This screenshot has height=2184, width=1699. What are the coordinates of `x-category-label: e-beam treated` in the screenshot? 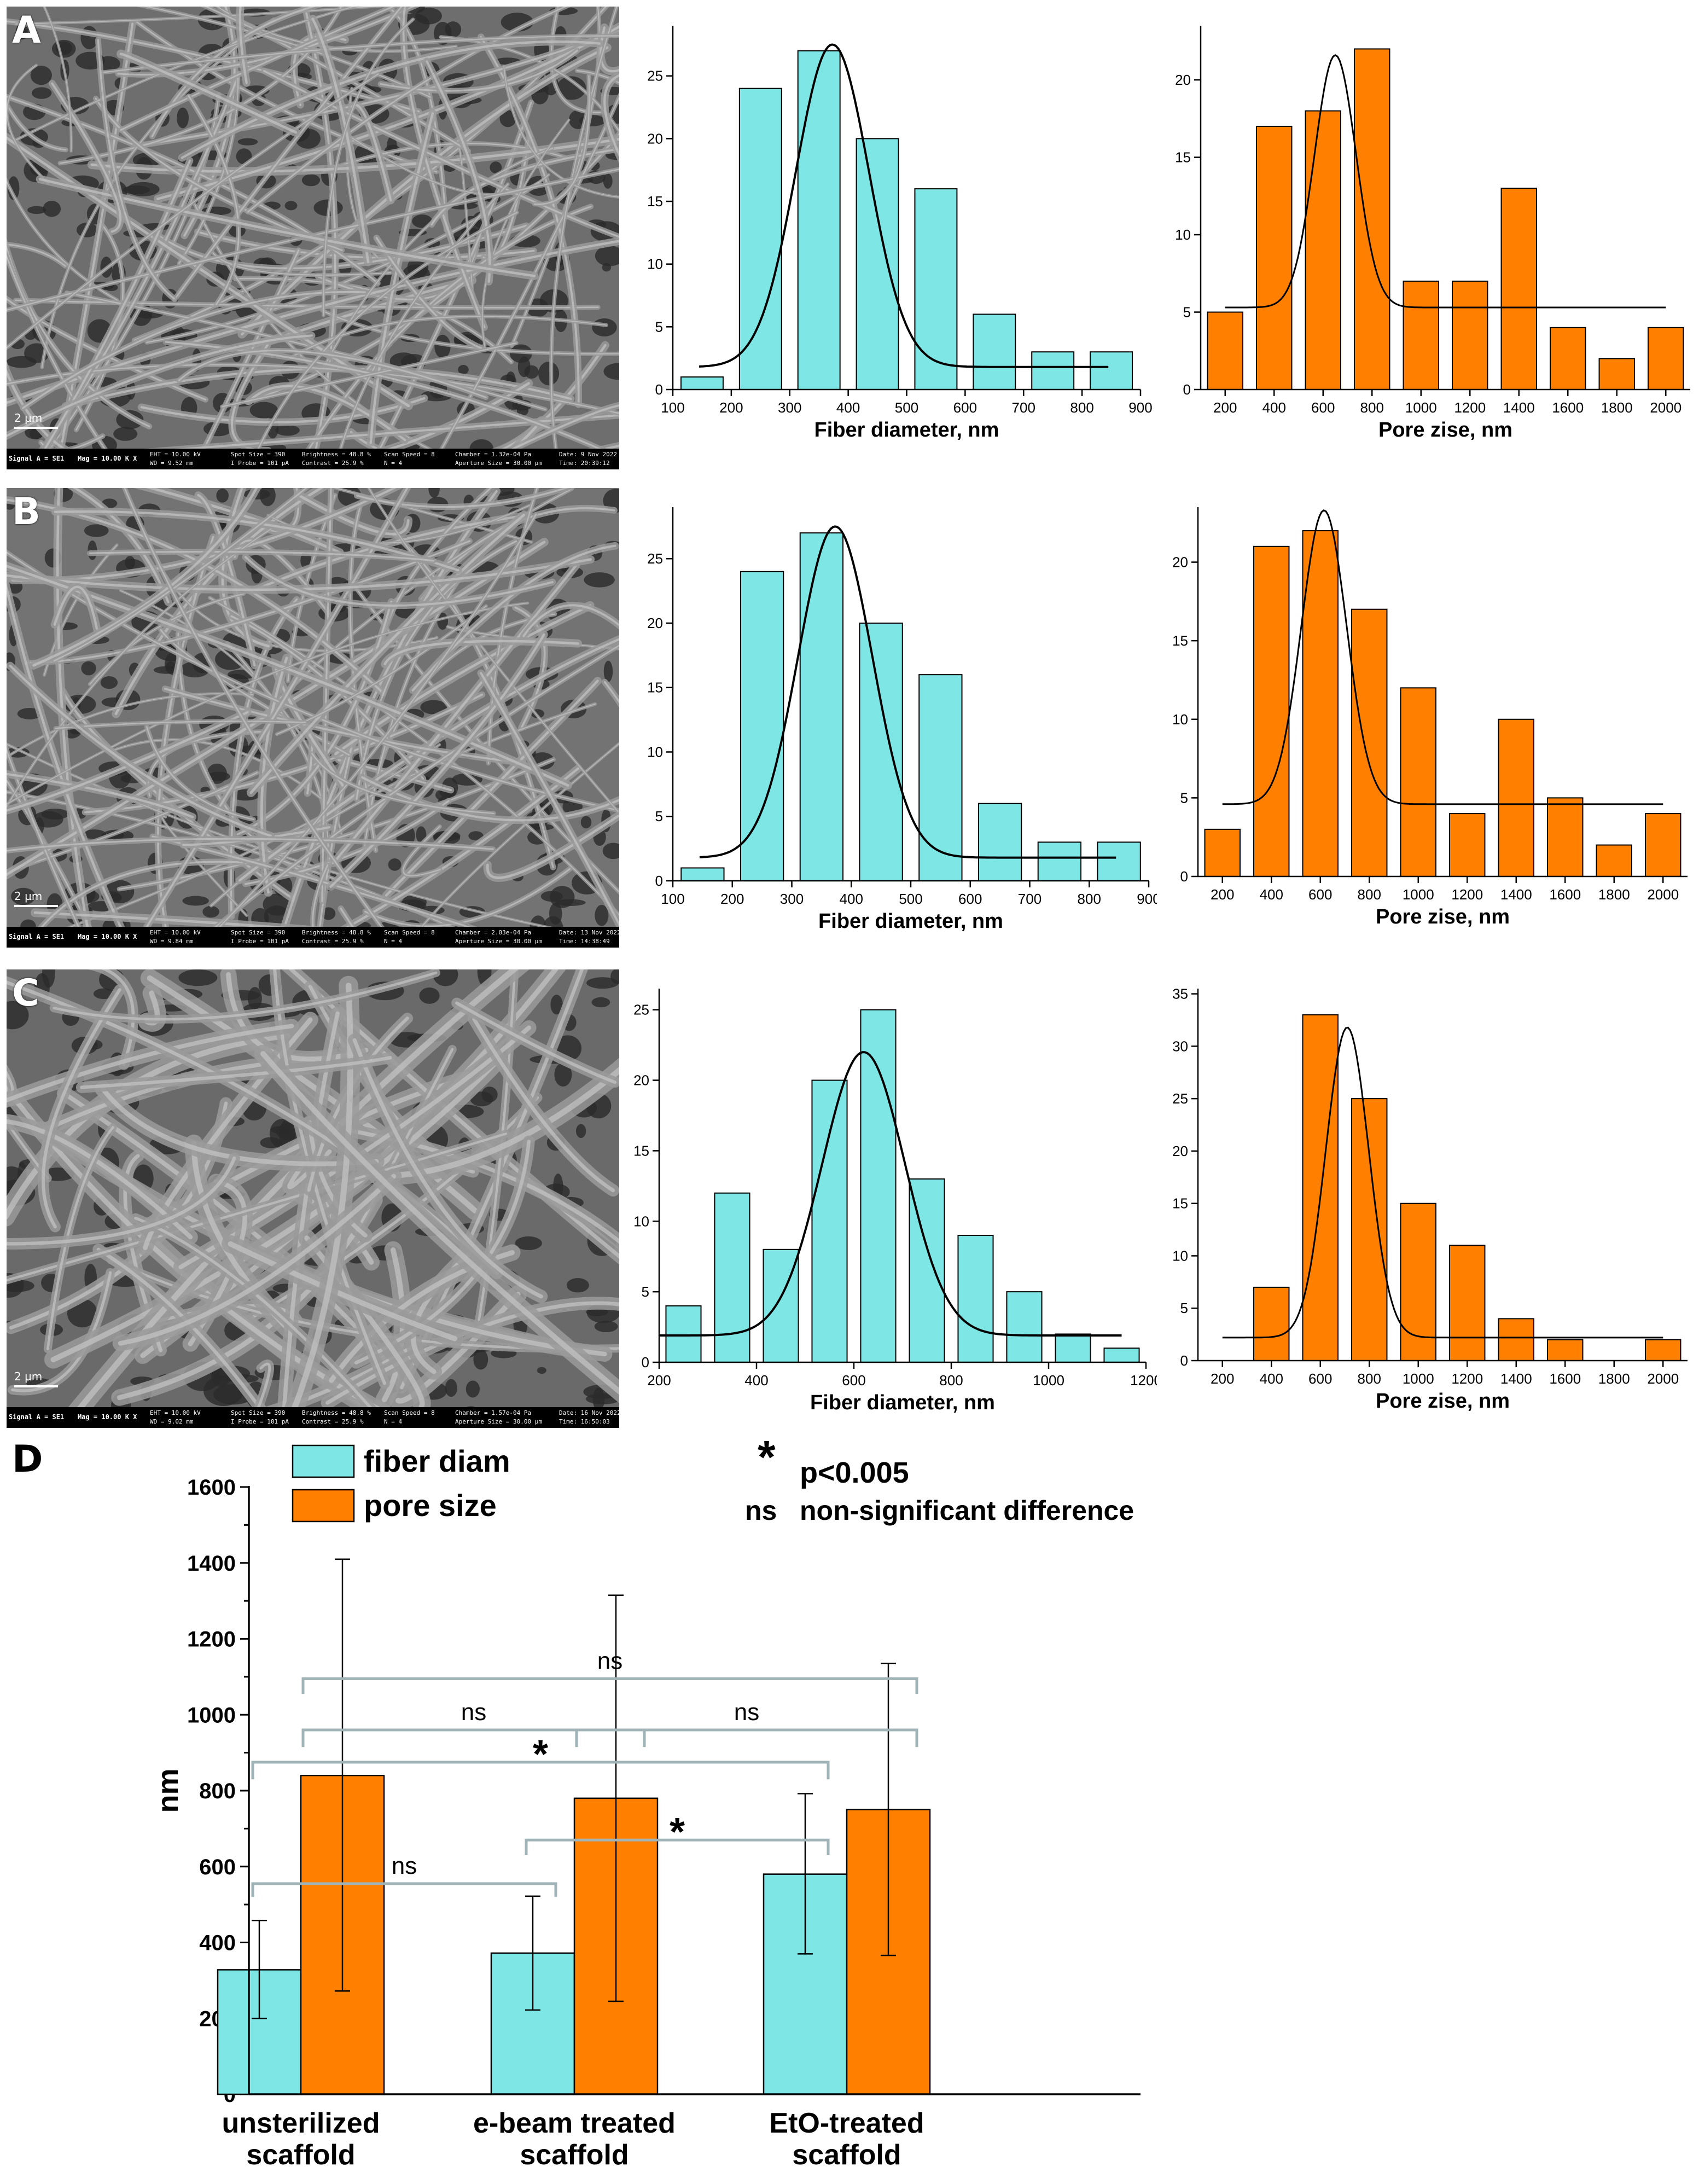 It's located at (574, 2123).